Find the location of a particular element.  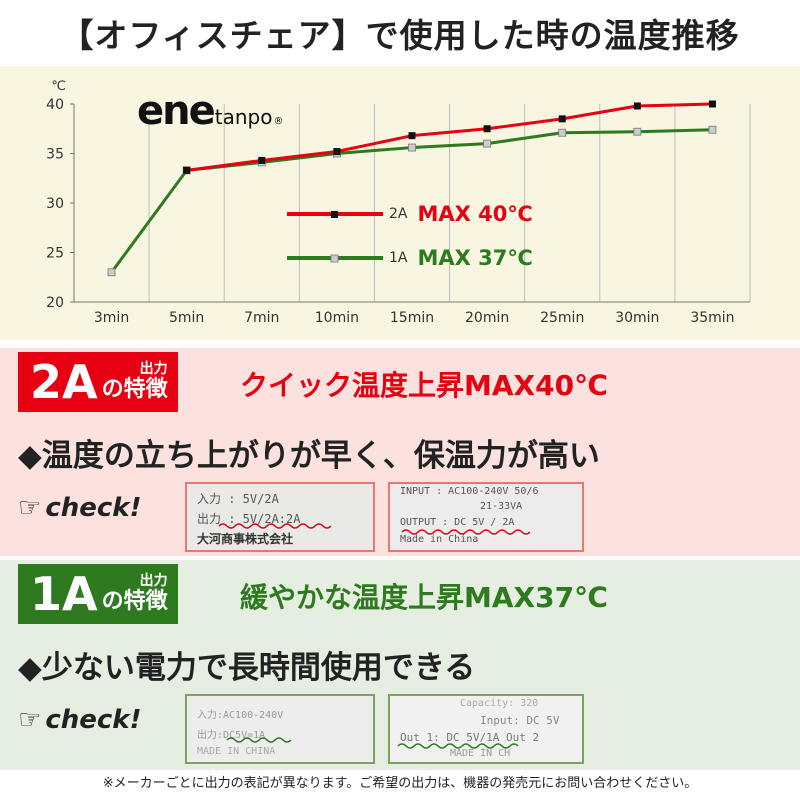

badge-2a-small: 出力 の特徴 is located at coordinates (134, 381).